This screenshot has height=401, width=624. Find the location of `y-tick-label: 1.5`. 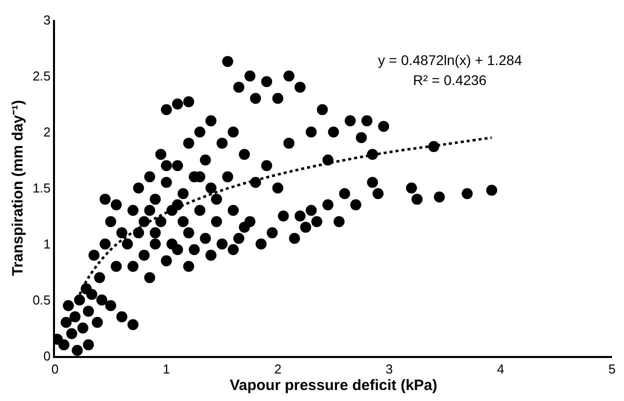

y-tick-label: 1.5 is located at coordinates (41, 188).